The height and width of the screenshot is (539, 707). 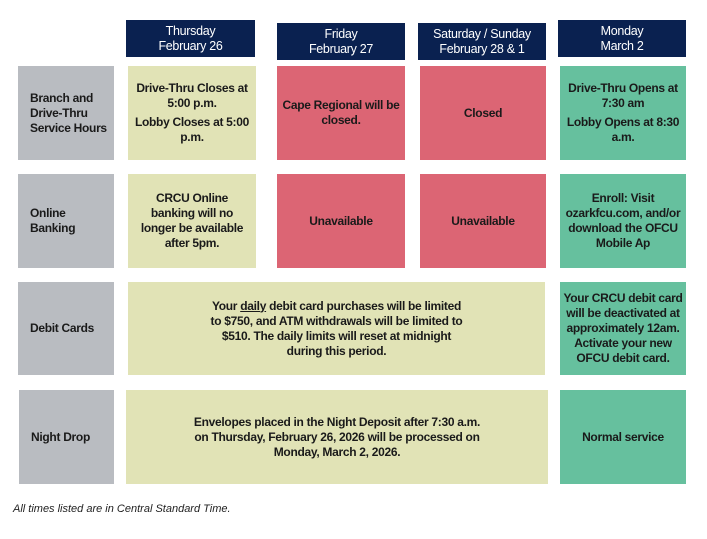 I want to click on drive-thru-hours: Drive-Thru Closes at 5:00 p.m., so click(x=192, y=95).